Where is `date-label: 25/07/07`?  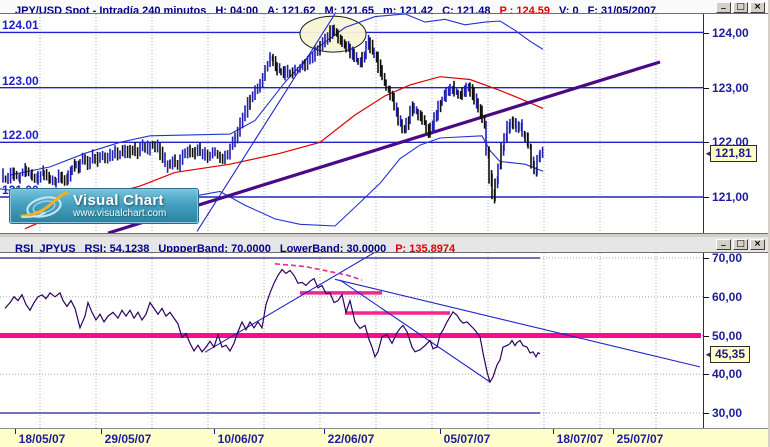
date-label: 25/07/07 is located at coordinates (640, 439).